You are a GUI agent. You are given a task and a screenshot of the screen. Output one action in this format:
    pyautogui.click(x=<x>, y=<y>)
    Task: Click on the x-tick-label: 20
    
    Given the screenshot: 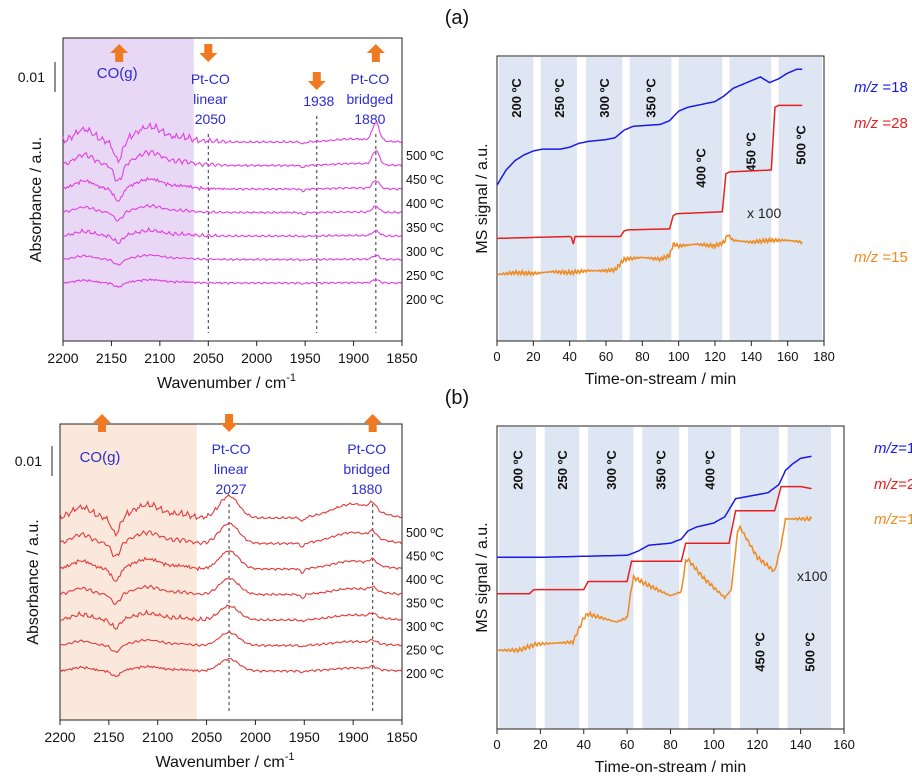 What is the action you would take?
    pyautogui.click(x=533, y=356)
    